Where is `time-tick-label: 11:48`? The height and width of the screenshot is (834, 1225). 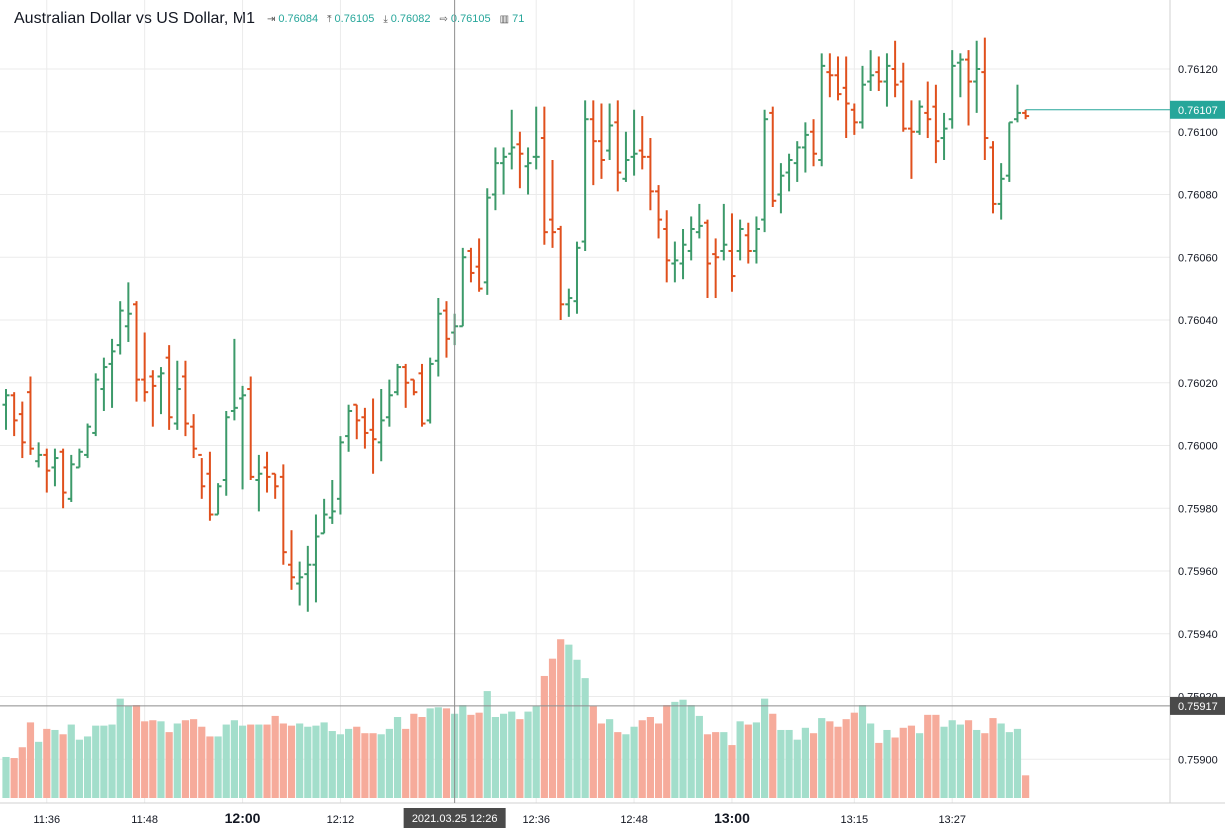
time-tick-label: 11:48 is located at coordinates (144, 820).